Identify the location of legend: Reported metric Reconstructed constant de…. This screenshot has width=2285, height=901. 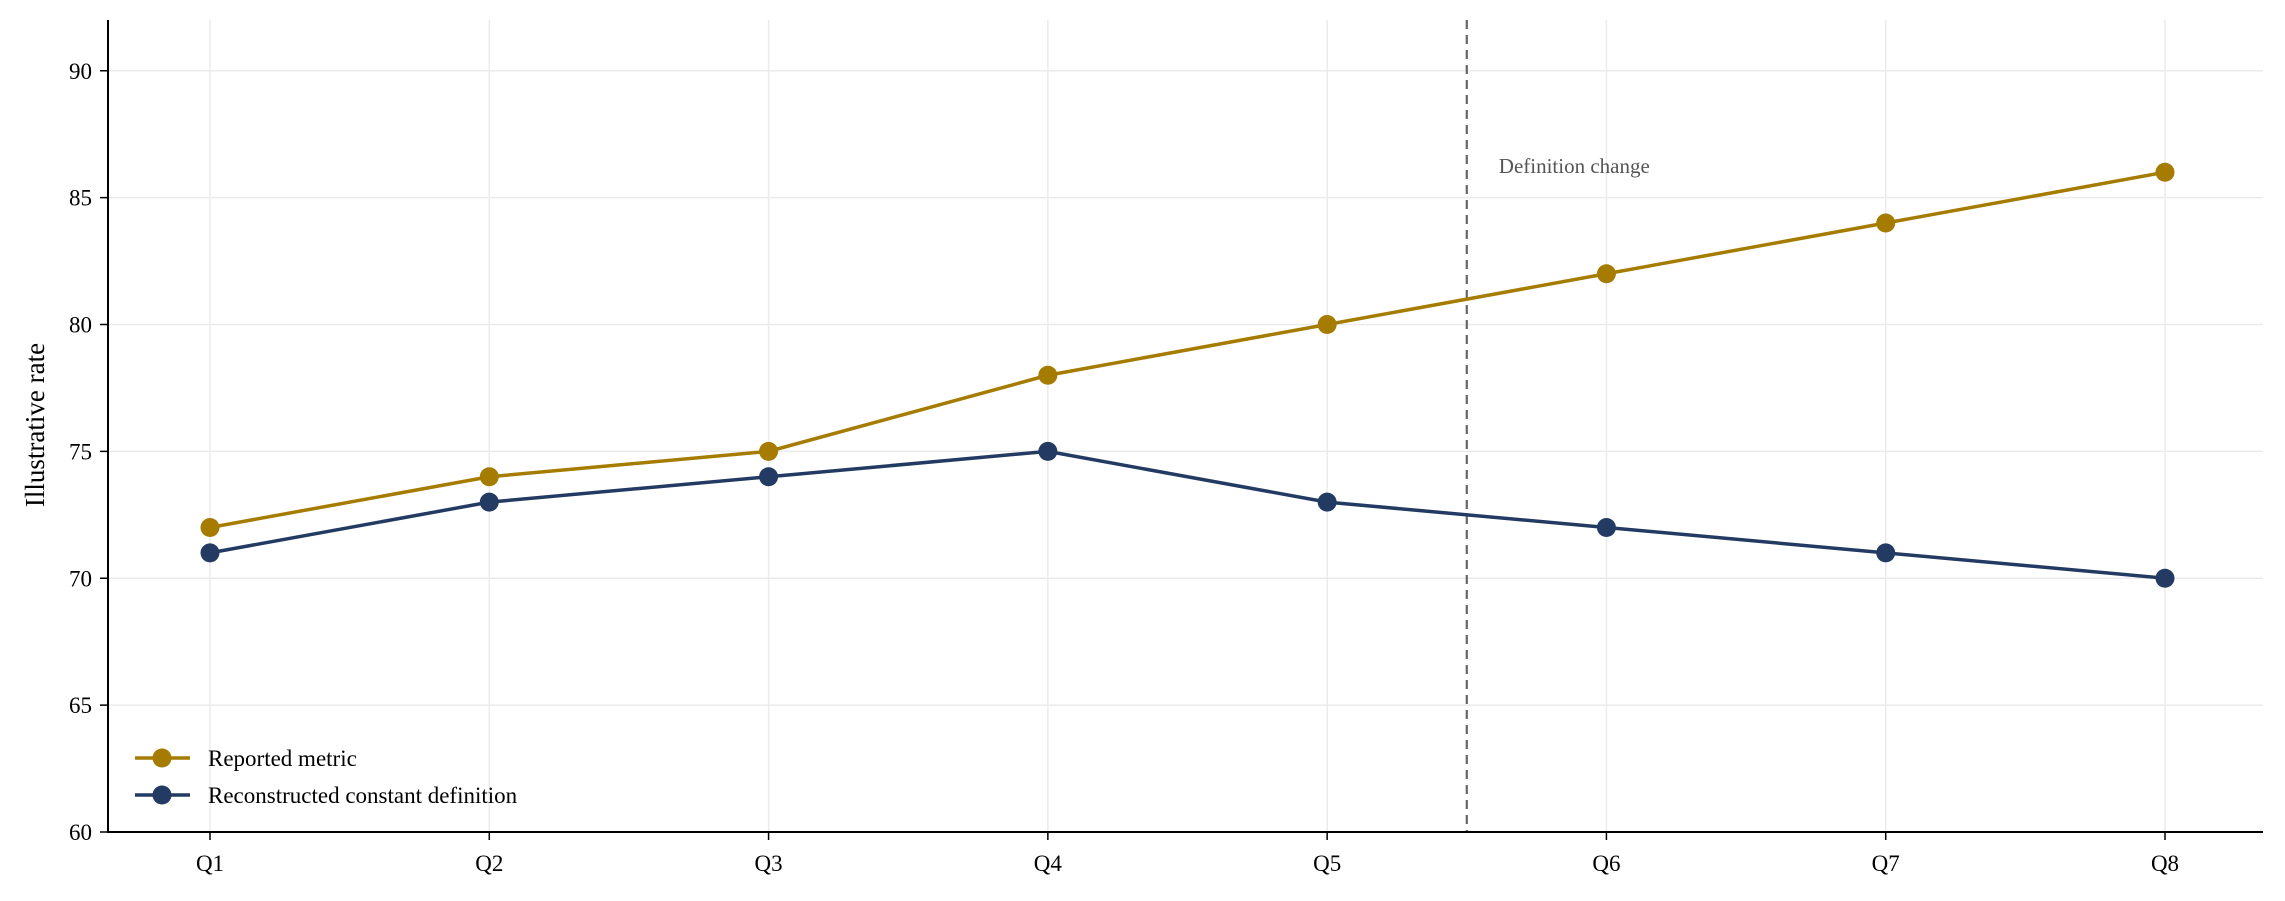
(326, 777).